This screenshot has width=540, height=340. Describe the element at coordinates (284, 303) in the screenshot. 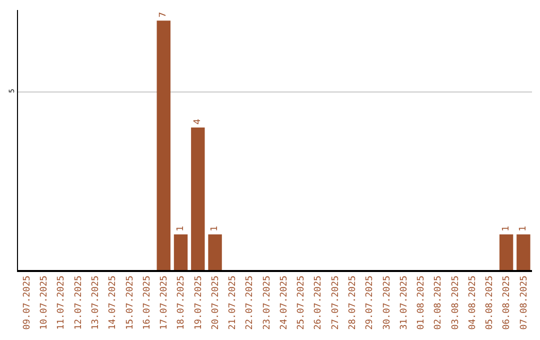

I see `x-tick-label: 24.07.2025` at that location.